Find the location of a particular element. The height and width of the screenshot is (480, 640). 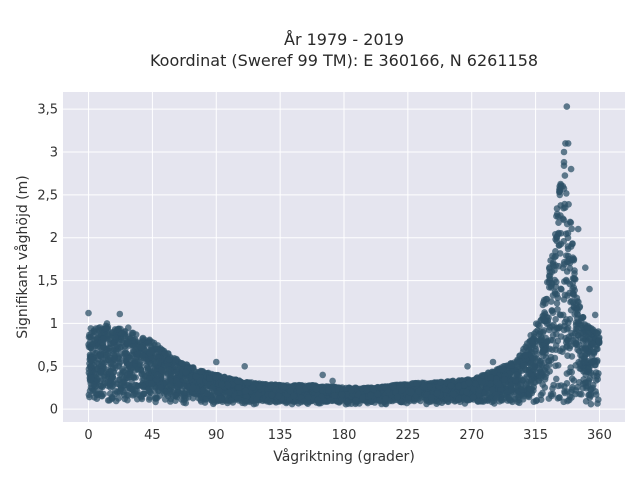

x-tick-label: 0 is located at coordinates (88, 435).